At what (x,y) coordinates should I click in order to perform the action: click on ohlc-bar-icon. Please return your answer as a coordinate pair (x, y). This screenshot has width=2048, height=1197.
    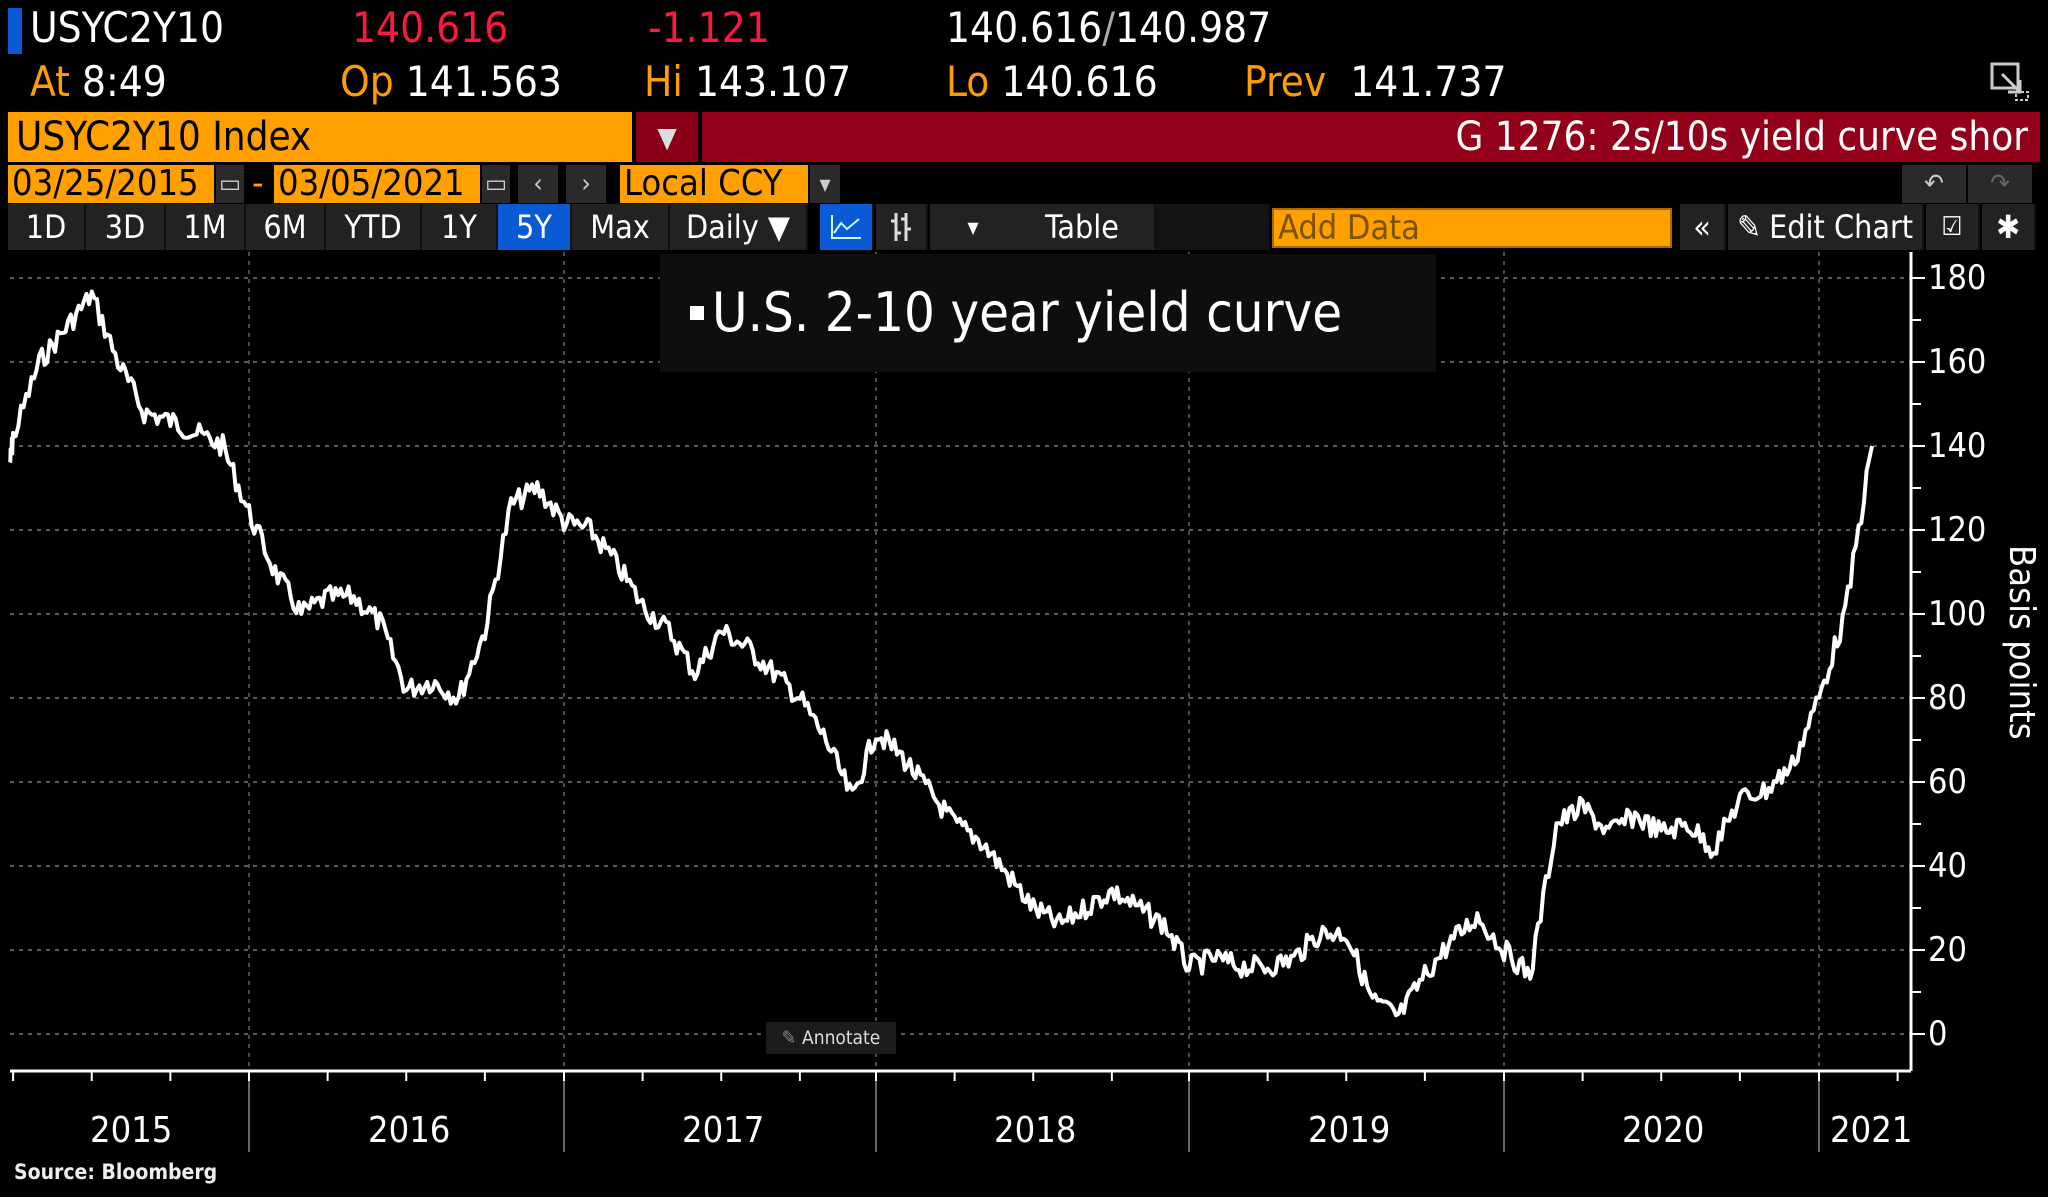
    Looking at the image, I should click on (901, 227).